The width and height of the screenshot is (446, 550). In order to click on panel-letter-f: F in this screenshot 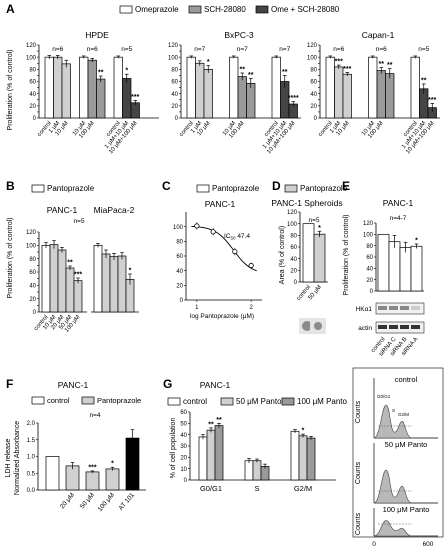, I will do `click(9, 384)`.